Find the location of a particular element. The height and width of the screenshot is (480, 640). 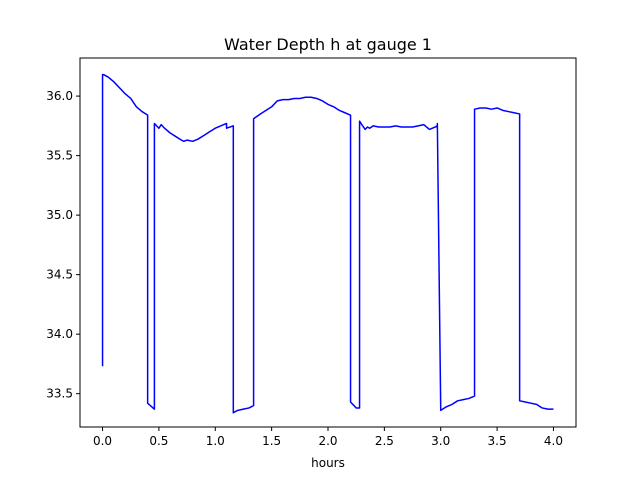

x-tick-label: 1.5 is located at coordinates (271, 441).